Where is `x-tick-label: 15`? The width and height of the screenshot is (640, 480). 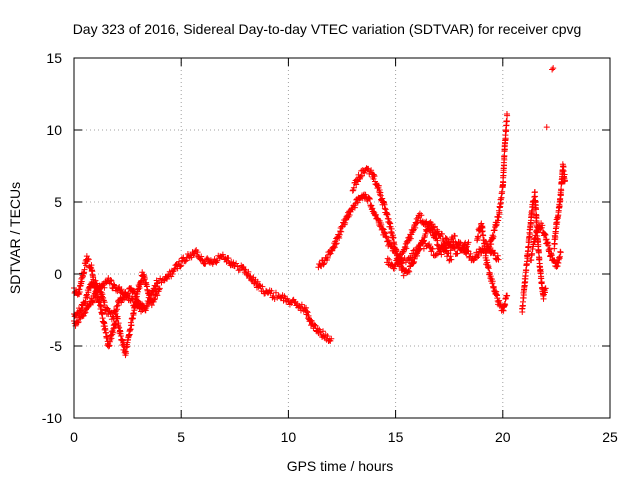 x-tick-label: 15 is located at coordinates (396, 437).